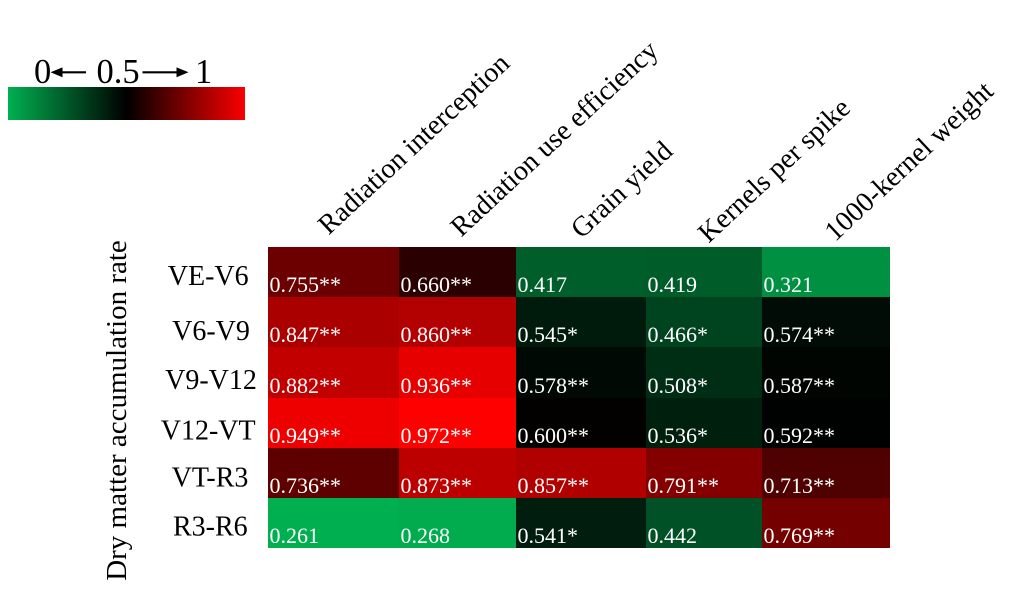 The height and width of the screenshot is (592, 1029). What do you see at coordinates (437, 334) in the screenshot?
I see `svg-text: 0.860**` at bounding box center [437, 334].